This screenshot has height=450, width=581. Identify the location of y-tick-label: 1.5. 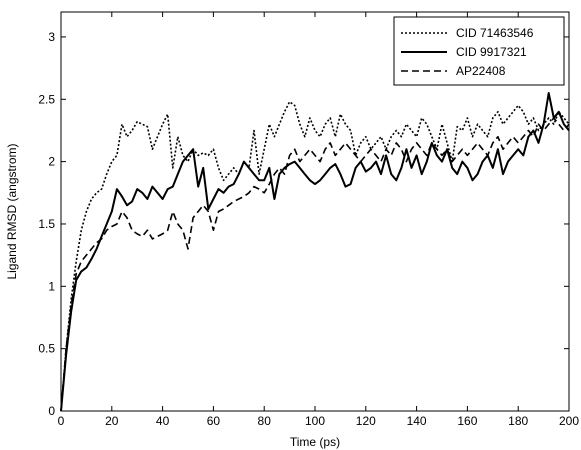
(46, 224).